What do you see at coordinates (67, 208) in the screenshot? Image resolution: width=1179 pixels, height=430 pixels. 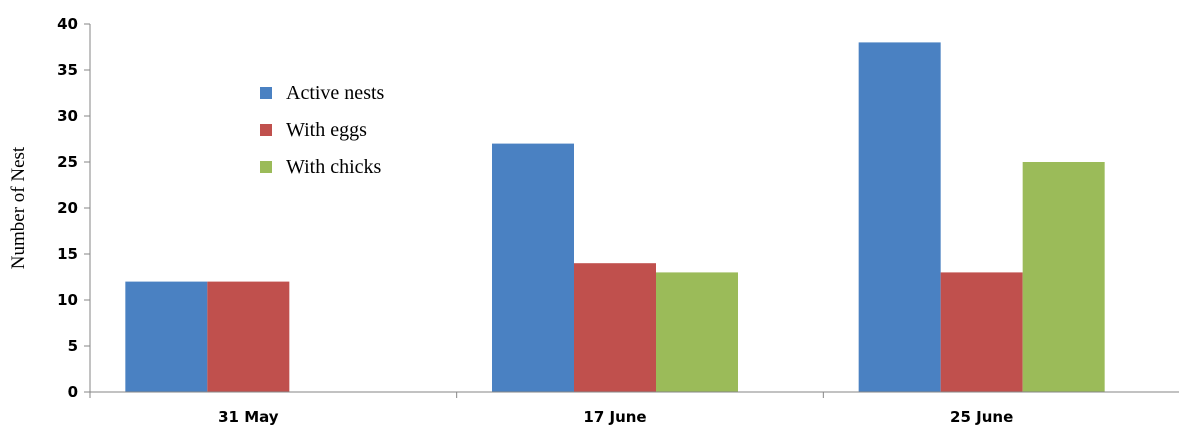 I see `y-tick-label: 20` at bounding box center [67, 208].